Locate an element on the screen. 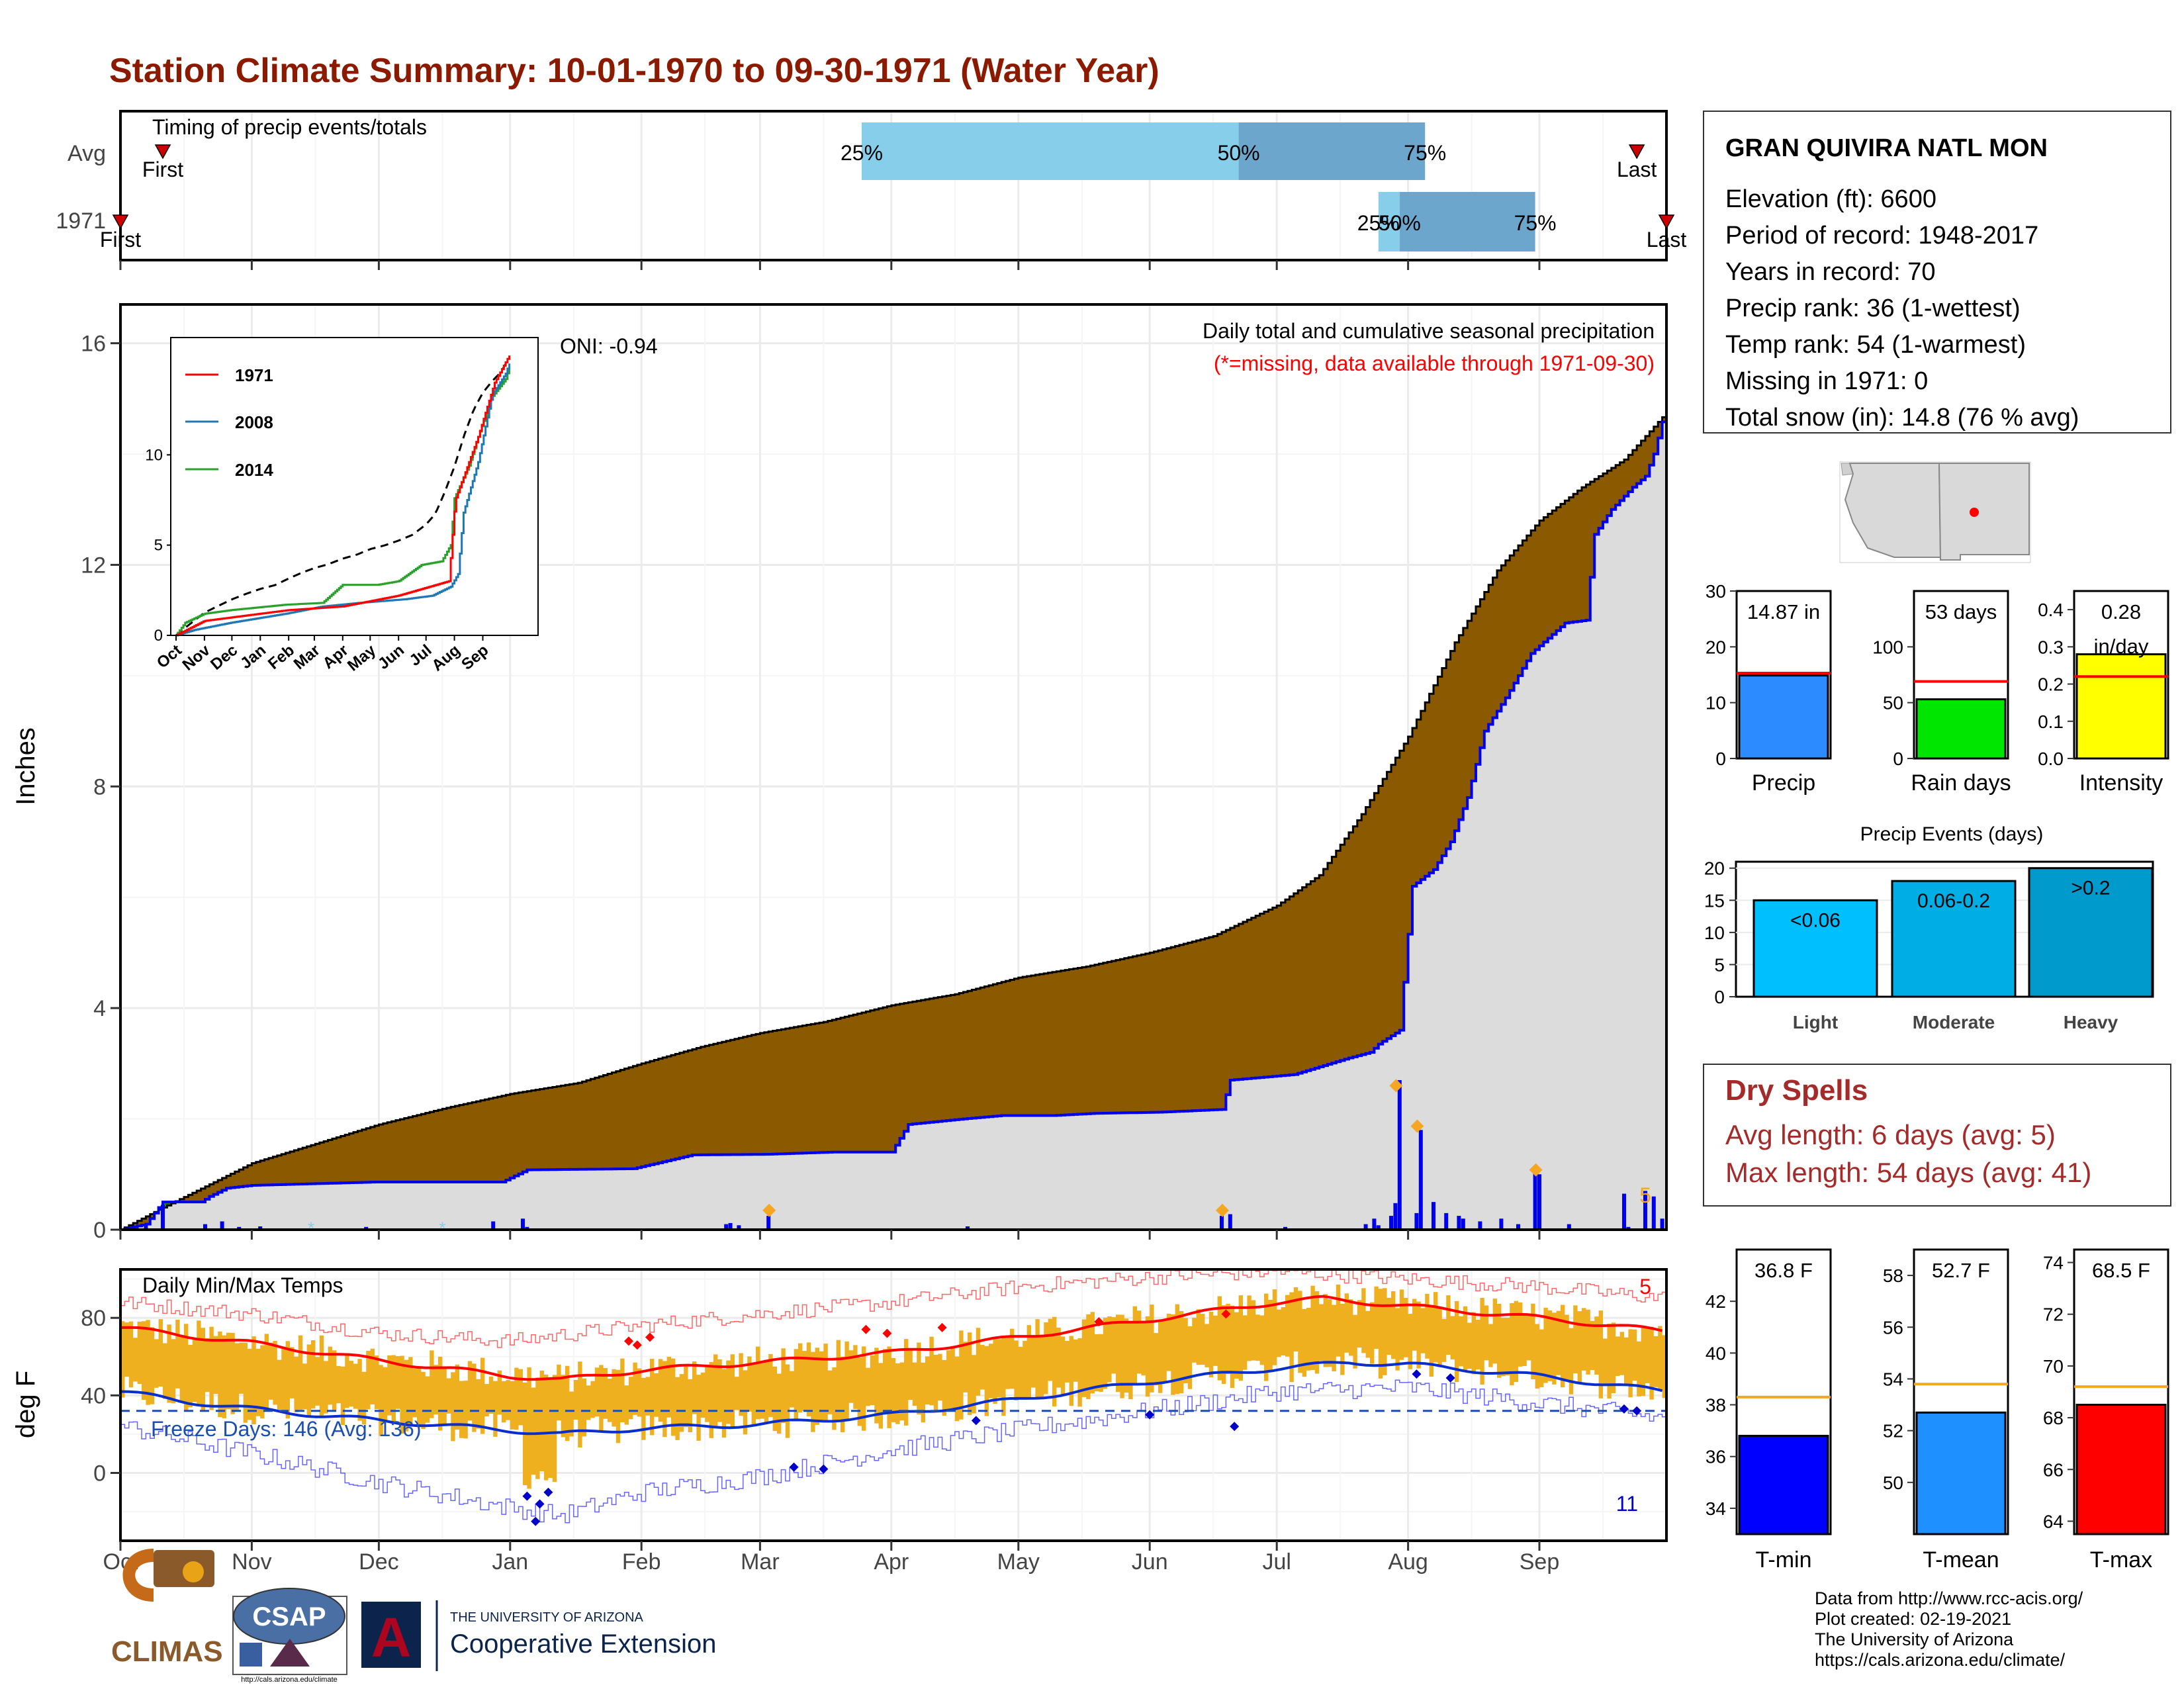 The height and width of the screenshot is (1691, 2184). precip-ylabel: Inches is located at coordinates (26, 766).